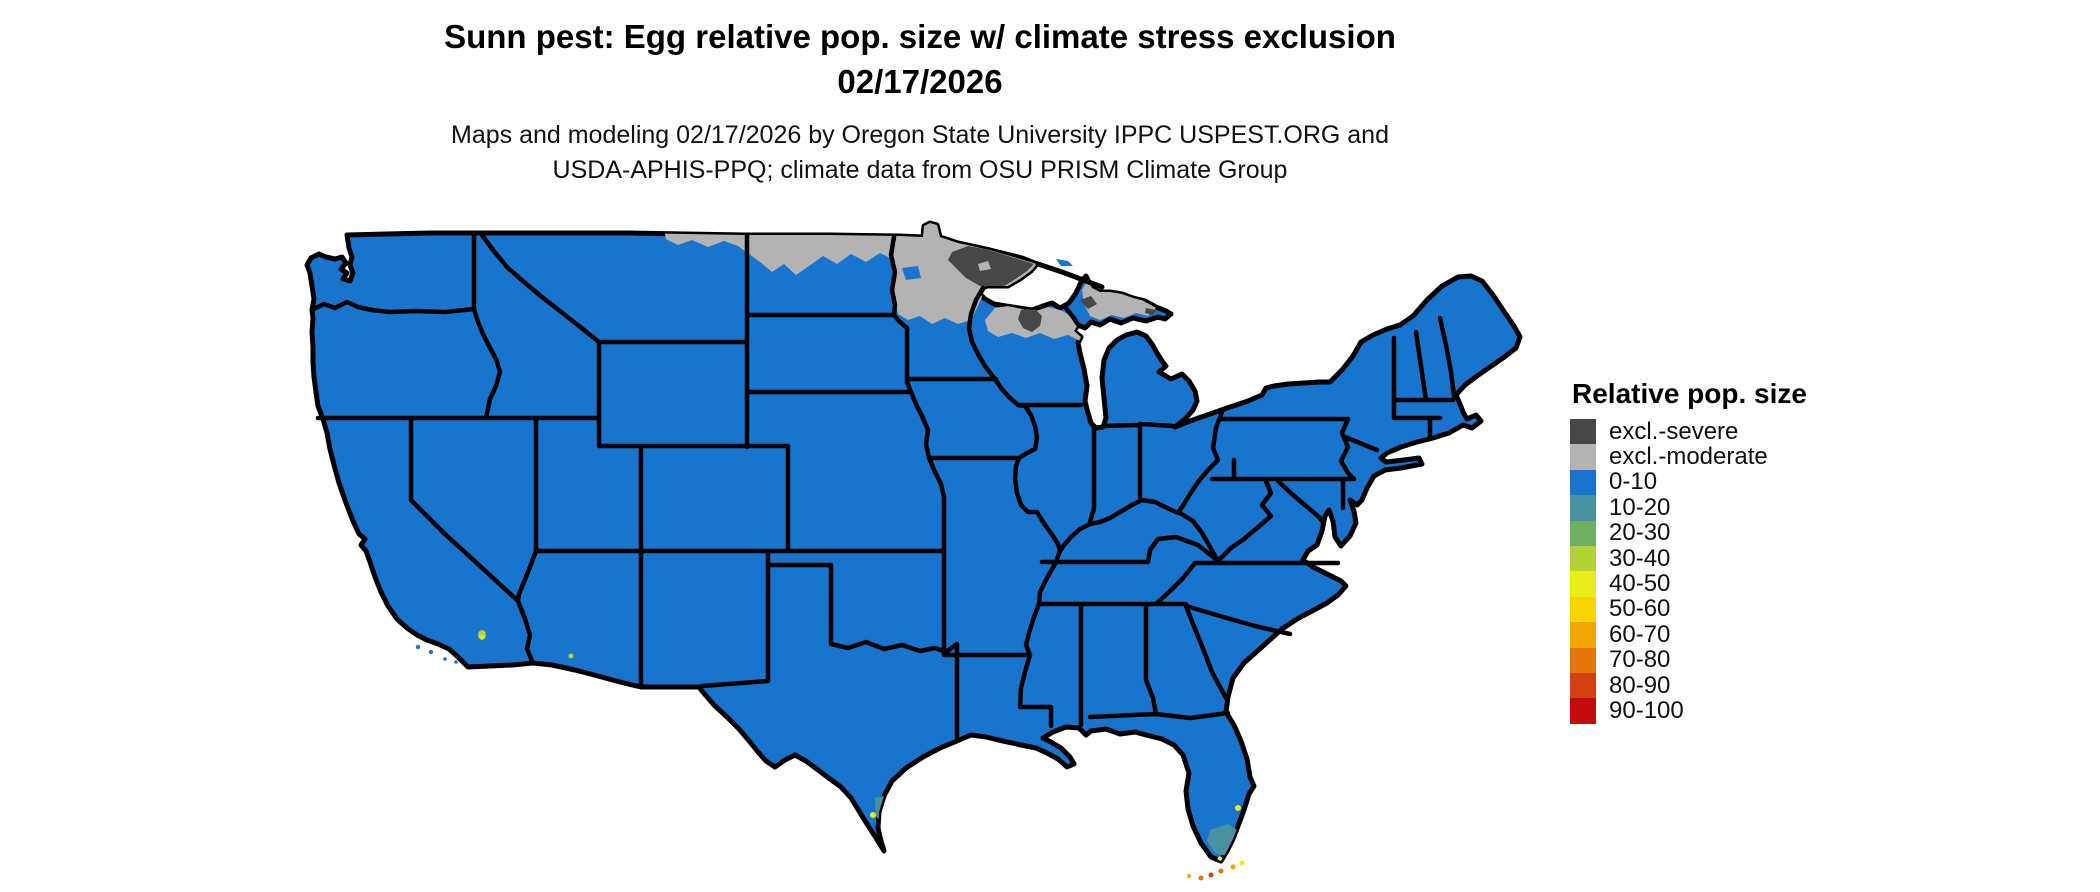 The width and height of the screenshot is (2100, 892). What do you see at coordinates (1688, 710) in the screenshot?
I see `legend-item: 90-100` at bounding box center [1688, 710].